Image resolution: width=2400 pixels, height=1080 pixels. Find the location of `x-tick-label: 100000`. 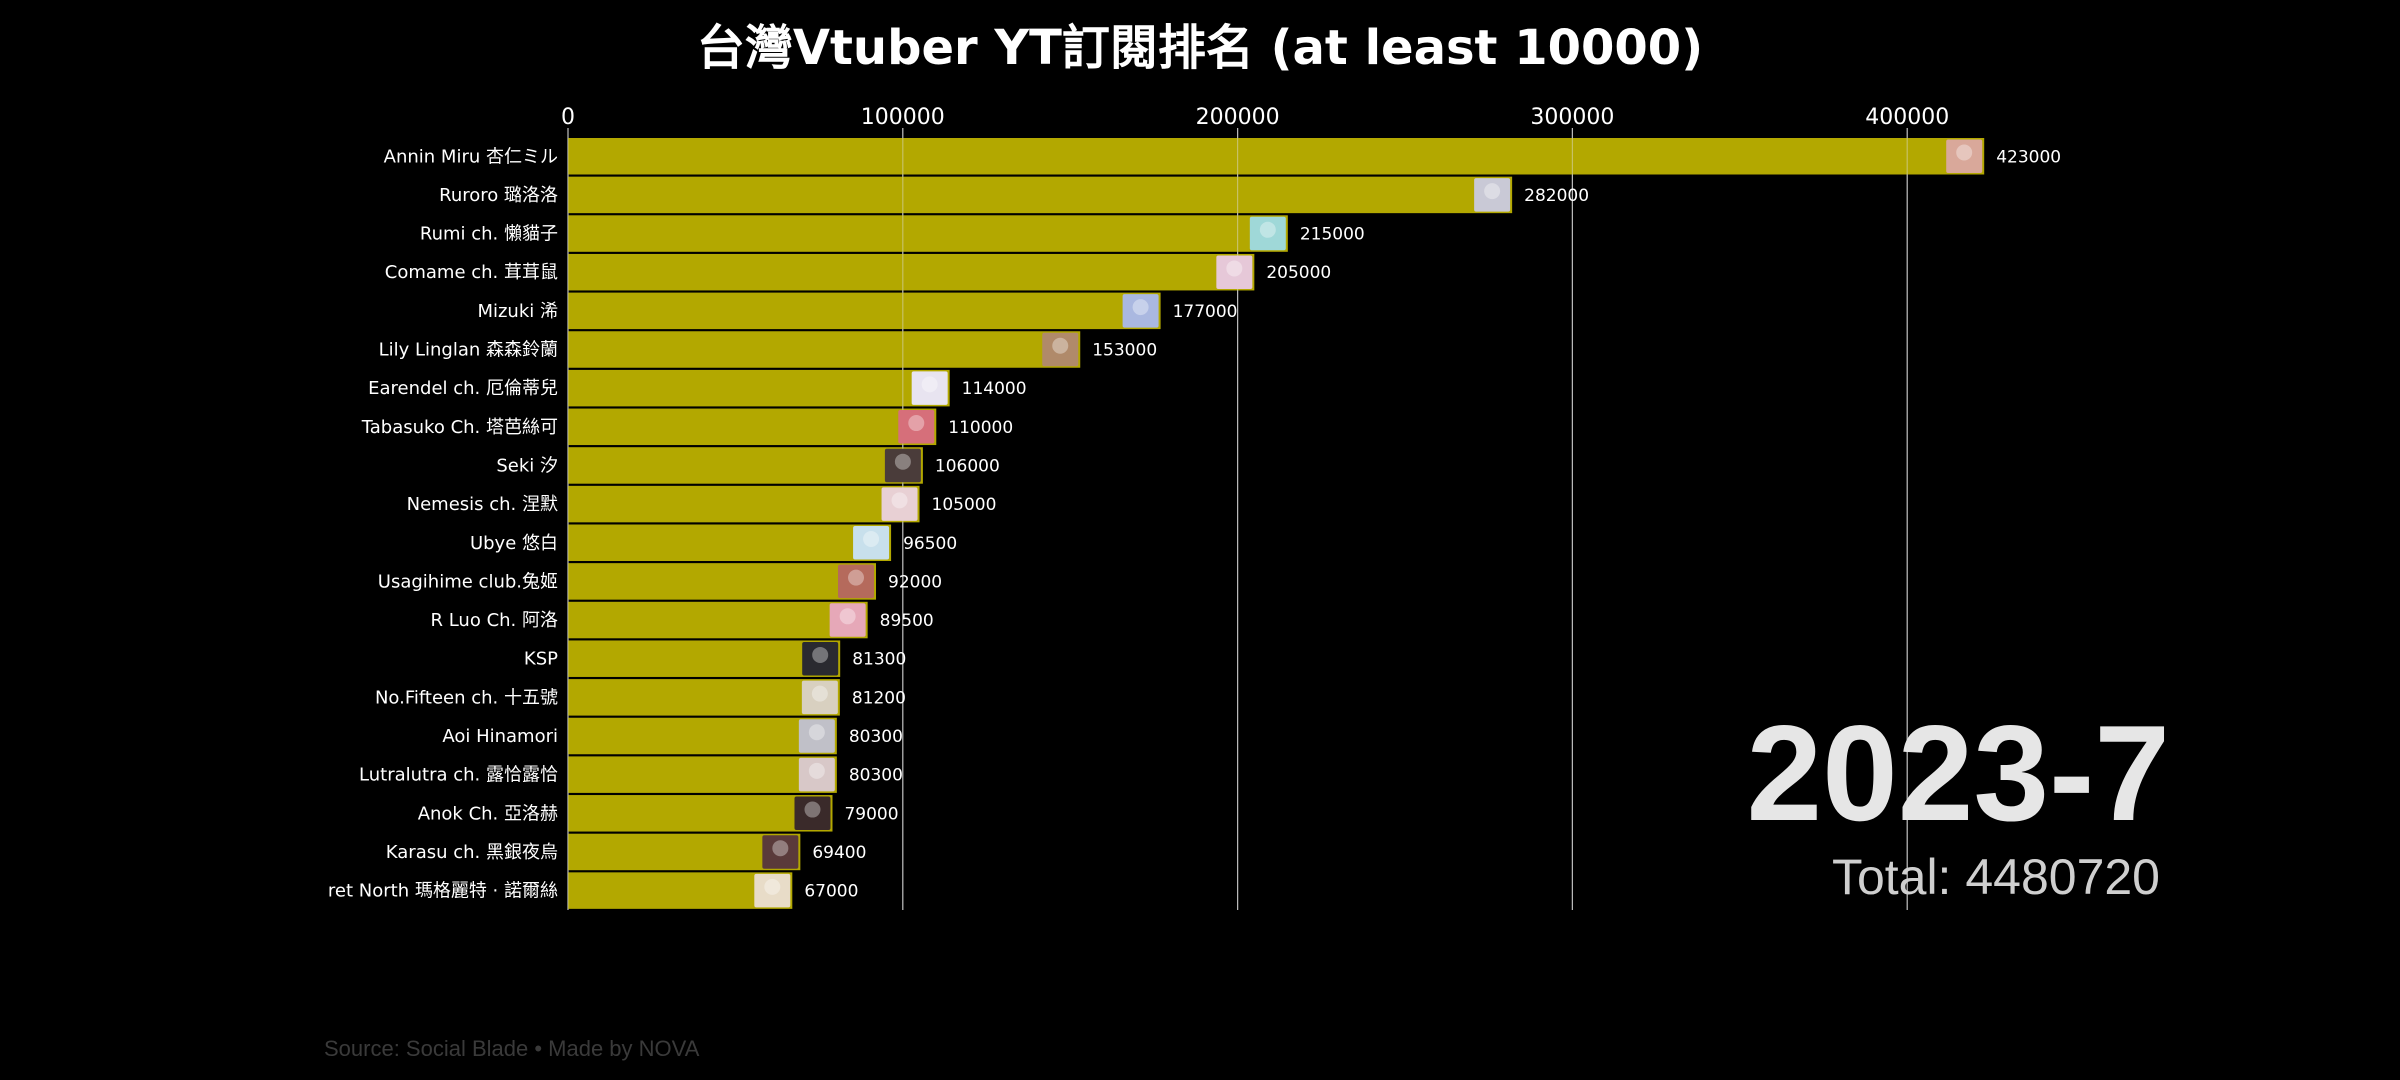

x-tick-label: 100000 is located at coordinates (903, 117).